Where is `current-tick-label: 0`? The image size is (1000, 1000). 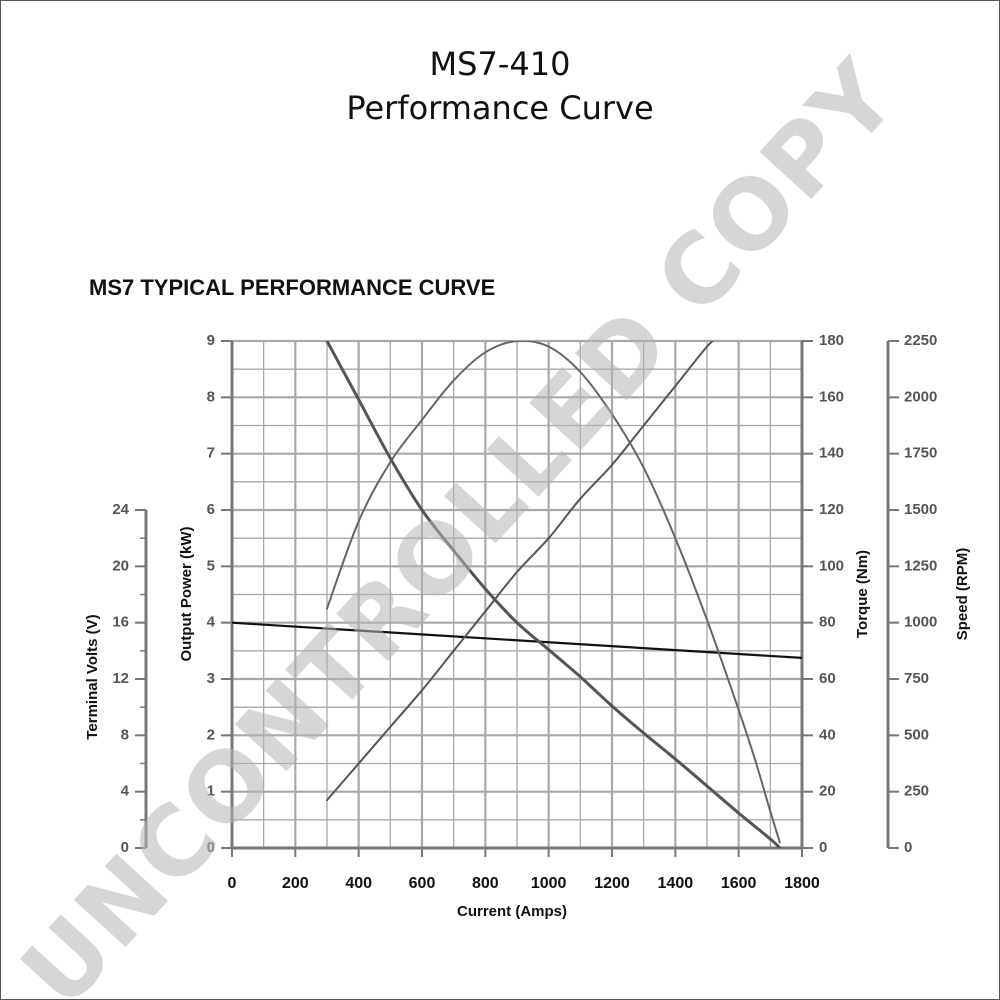 current-tick-label: 0 is located at coordinates (232, 883).